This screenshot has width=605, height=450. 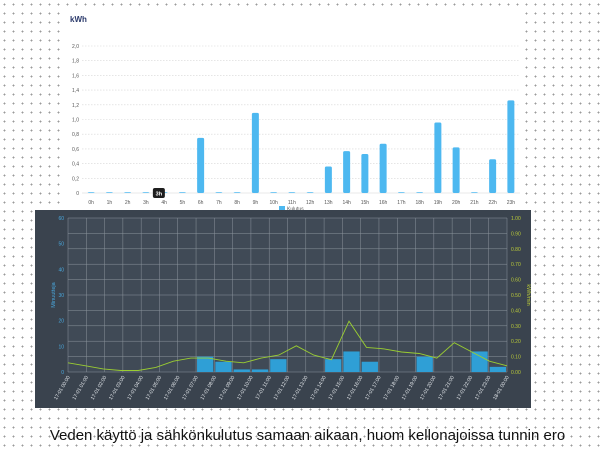 I want to click on right-y-tick-label: 0.80, so click(x=516, y=250).